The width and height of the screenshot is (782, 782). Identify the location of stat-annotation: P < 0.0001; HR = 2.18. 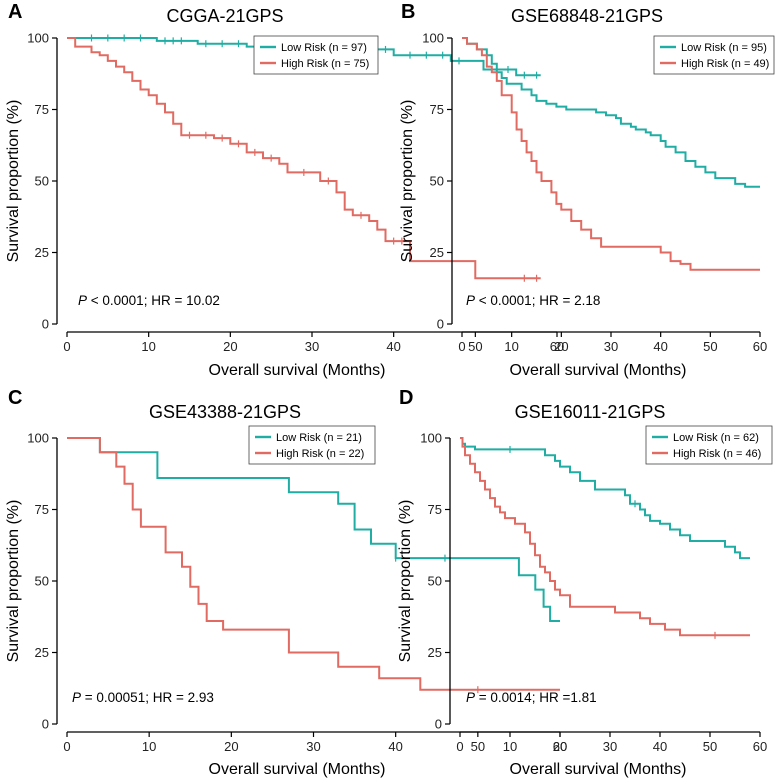
(533, 300).